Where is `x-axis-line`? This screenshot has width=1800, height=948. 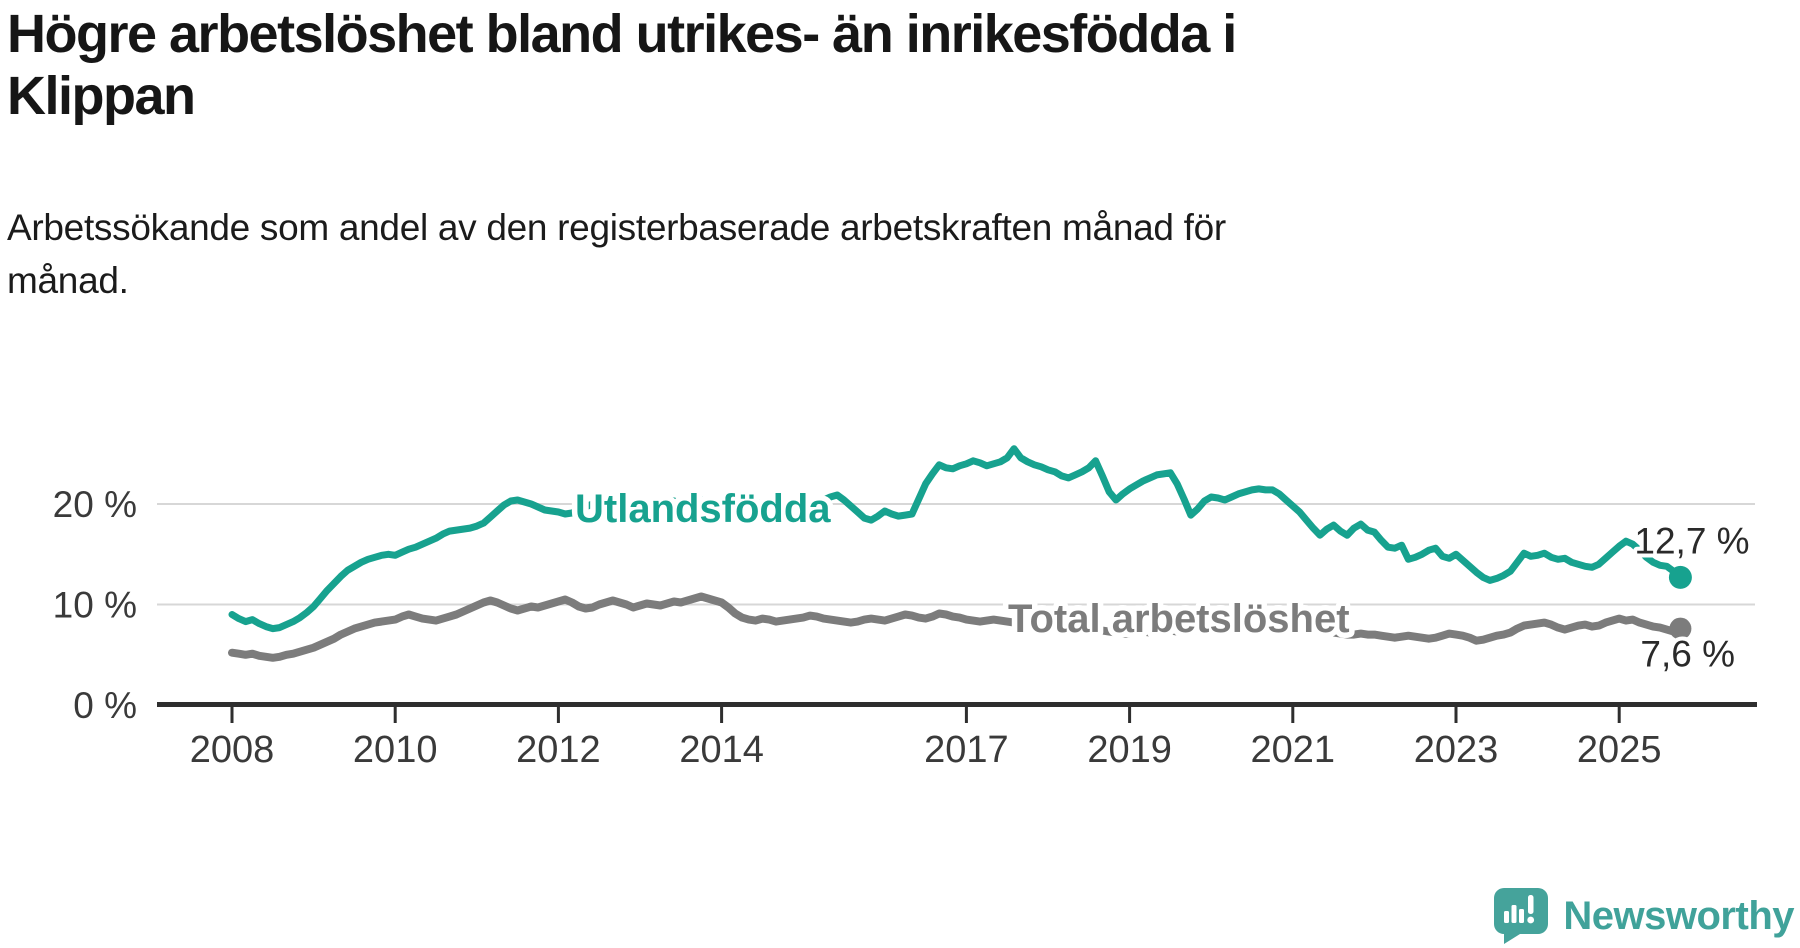 x-axis-line is located at coordinates (957, 704).